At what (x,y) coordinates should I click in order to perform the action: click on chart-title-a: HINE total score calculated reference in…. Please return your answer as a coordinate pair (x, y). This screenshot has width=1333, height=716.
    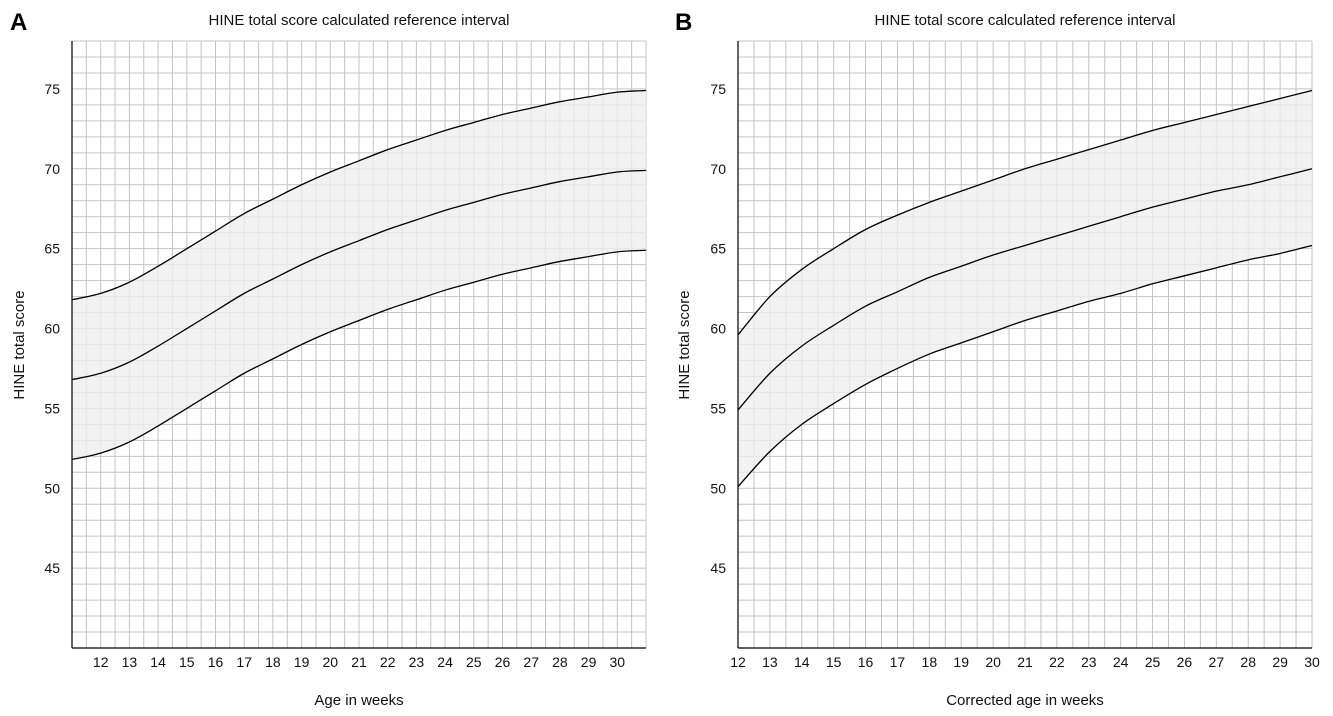
    Looking at the image, I should click on (359, 20).